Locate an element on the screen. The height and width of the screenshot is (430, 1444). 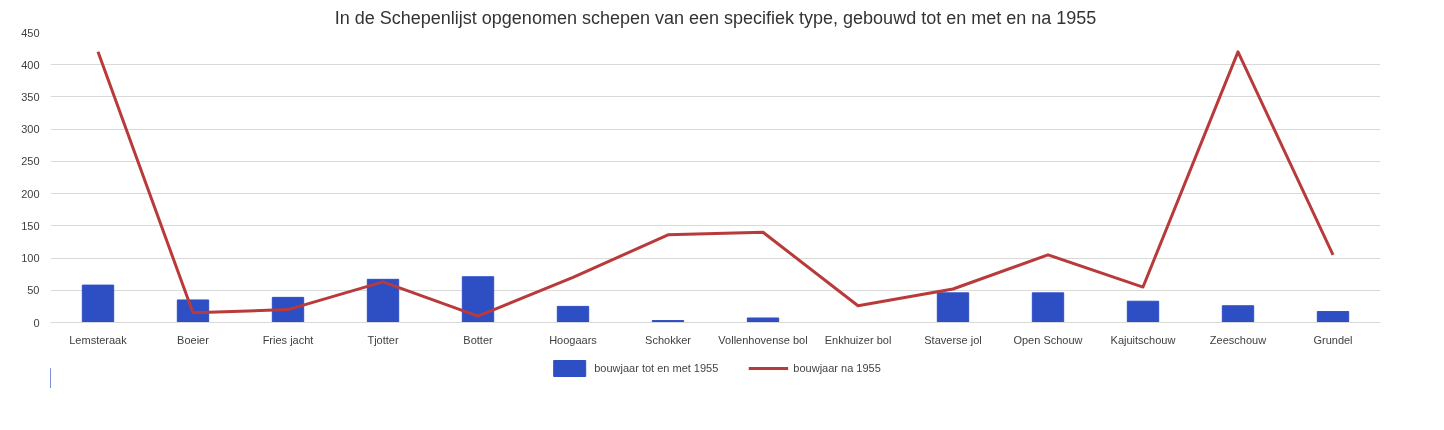
y-tick-label: 150 is located at coordinates (30, 225).